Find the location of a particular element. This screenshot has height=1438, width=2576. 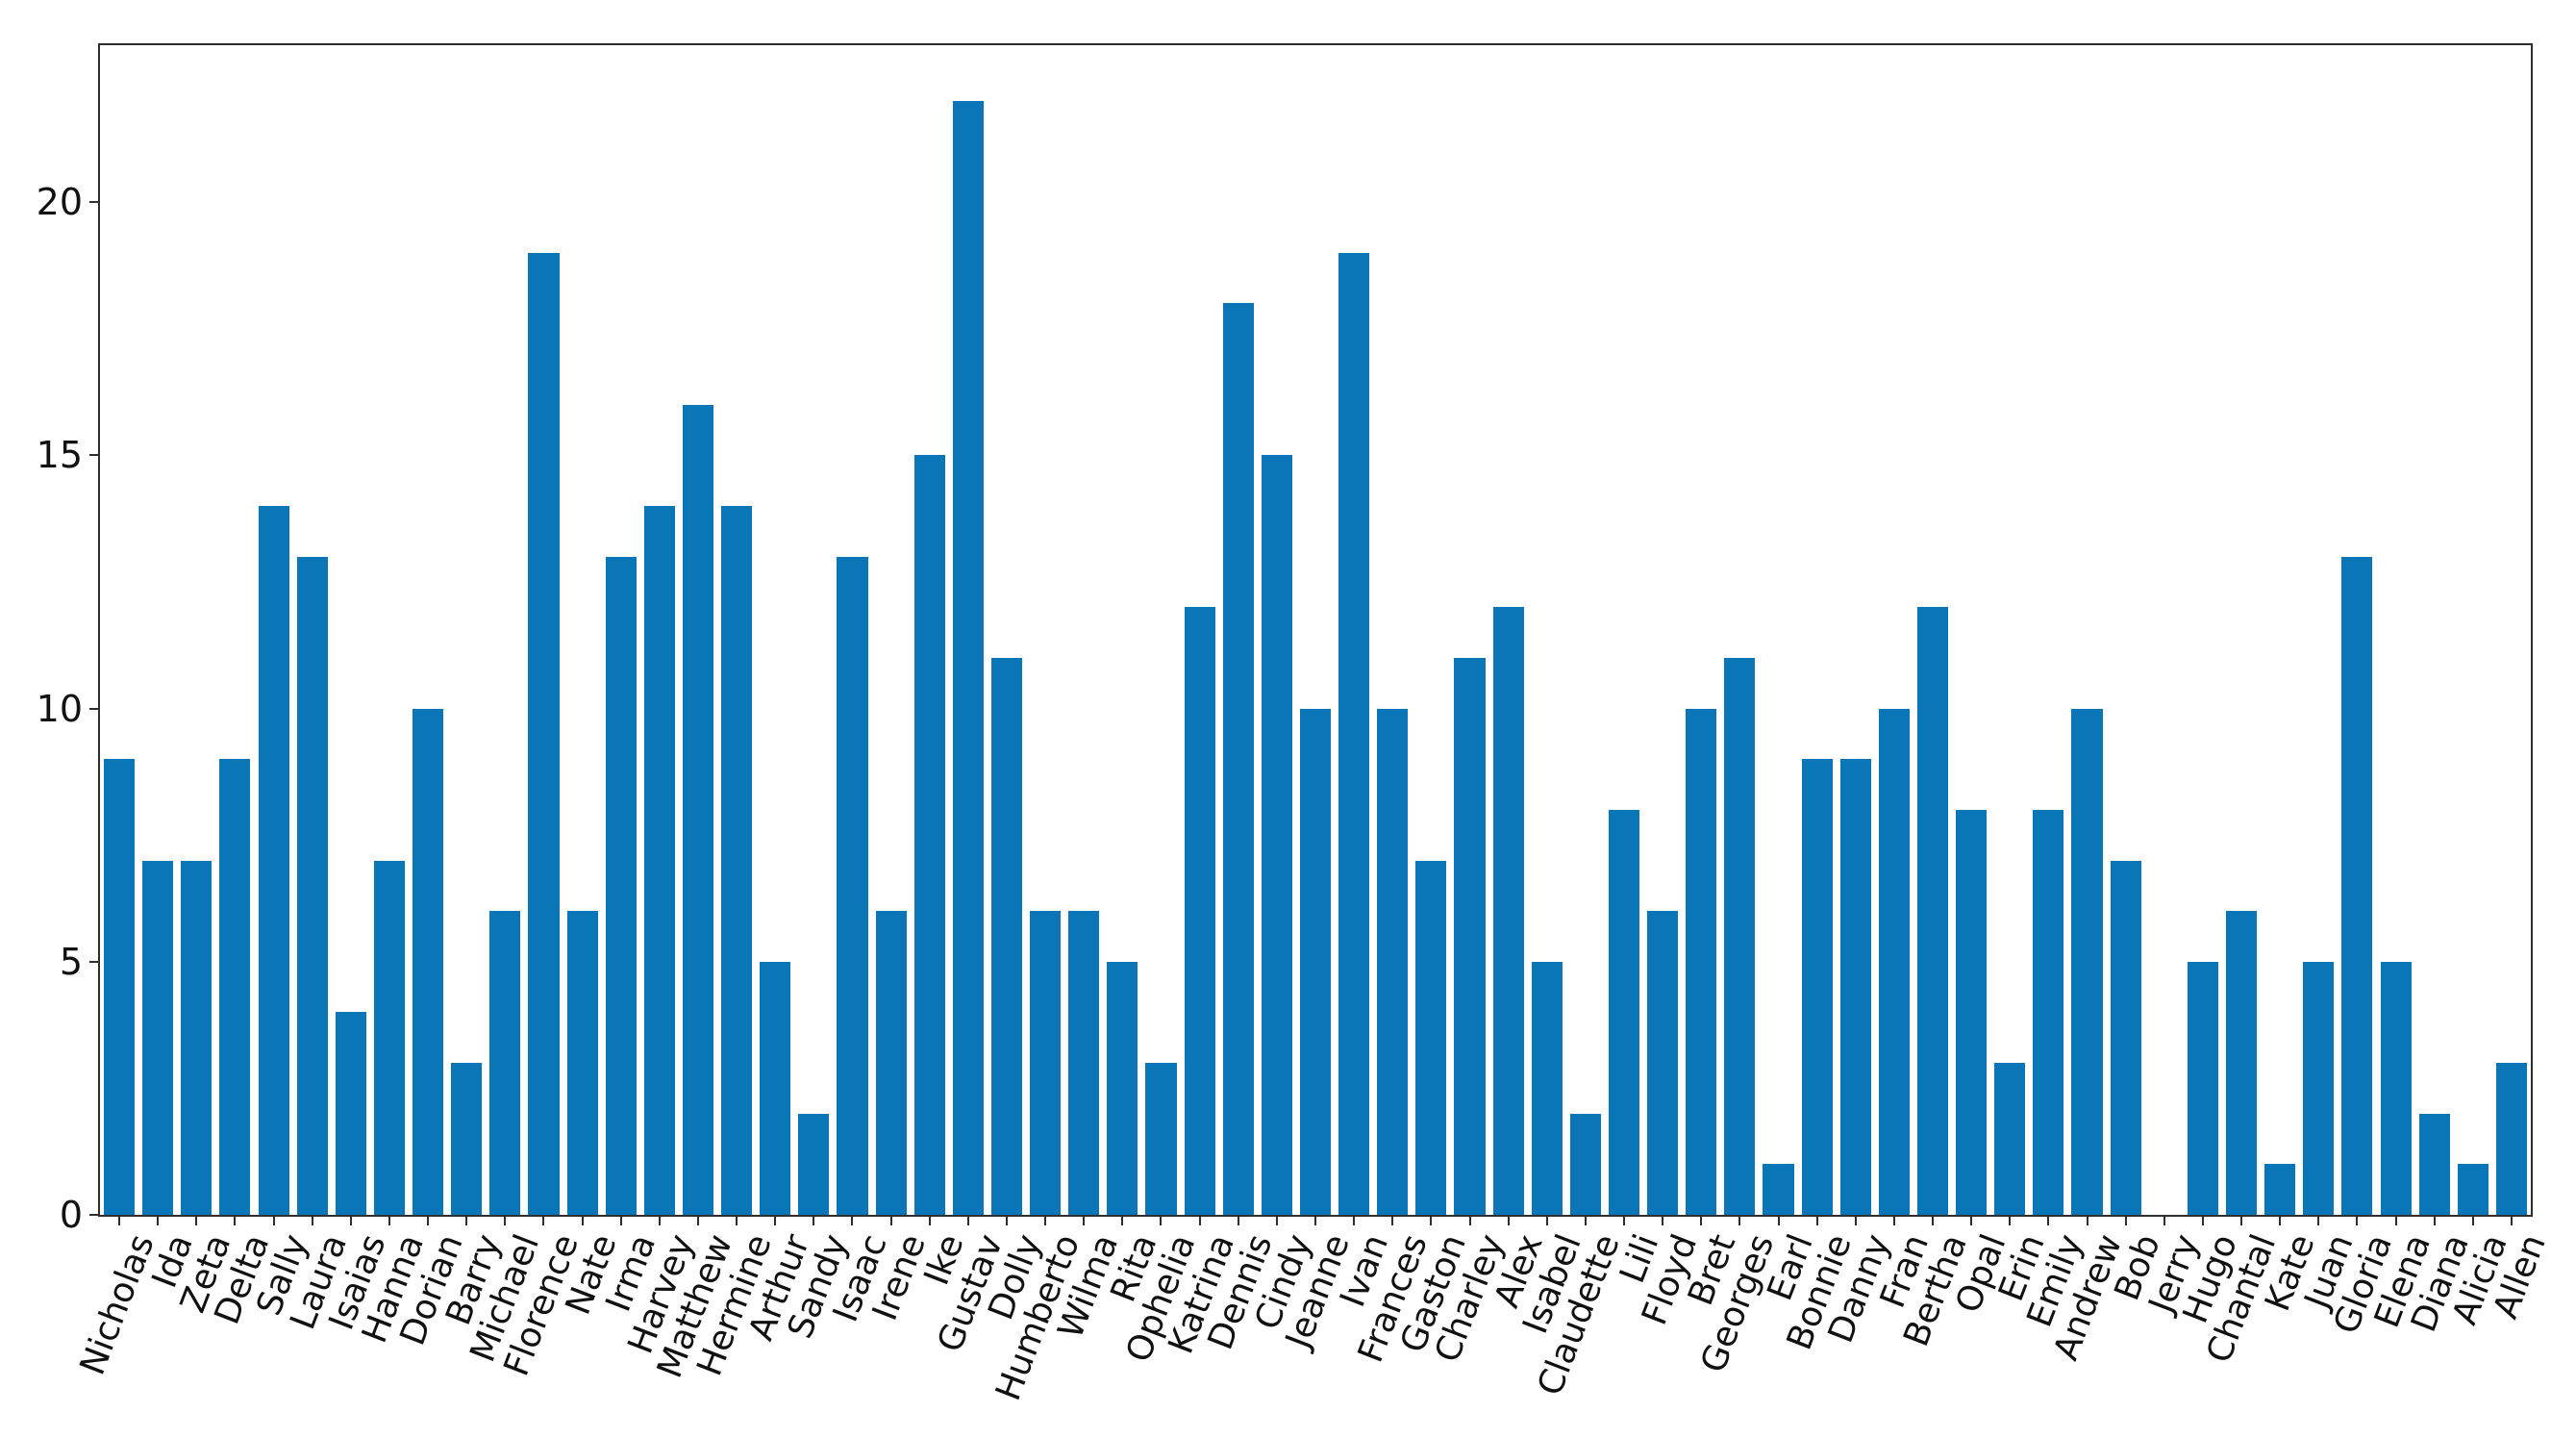

bar-nicholas is located at coordinates (120, 987).